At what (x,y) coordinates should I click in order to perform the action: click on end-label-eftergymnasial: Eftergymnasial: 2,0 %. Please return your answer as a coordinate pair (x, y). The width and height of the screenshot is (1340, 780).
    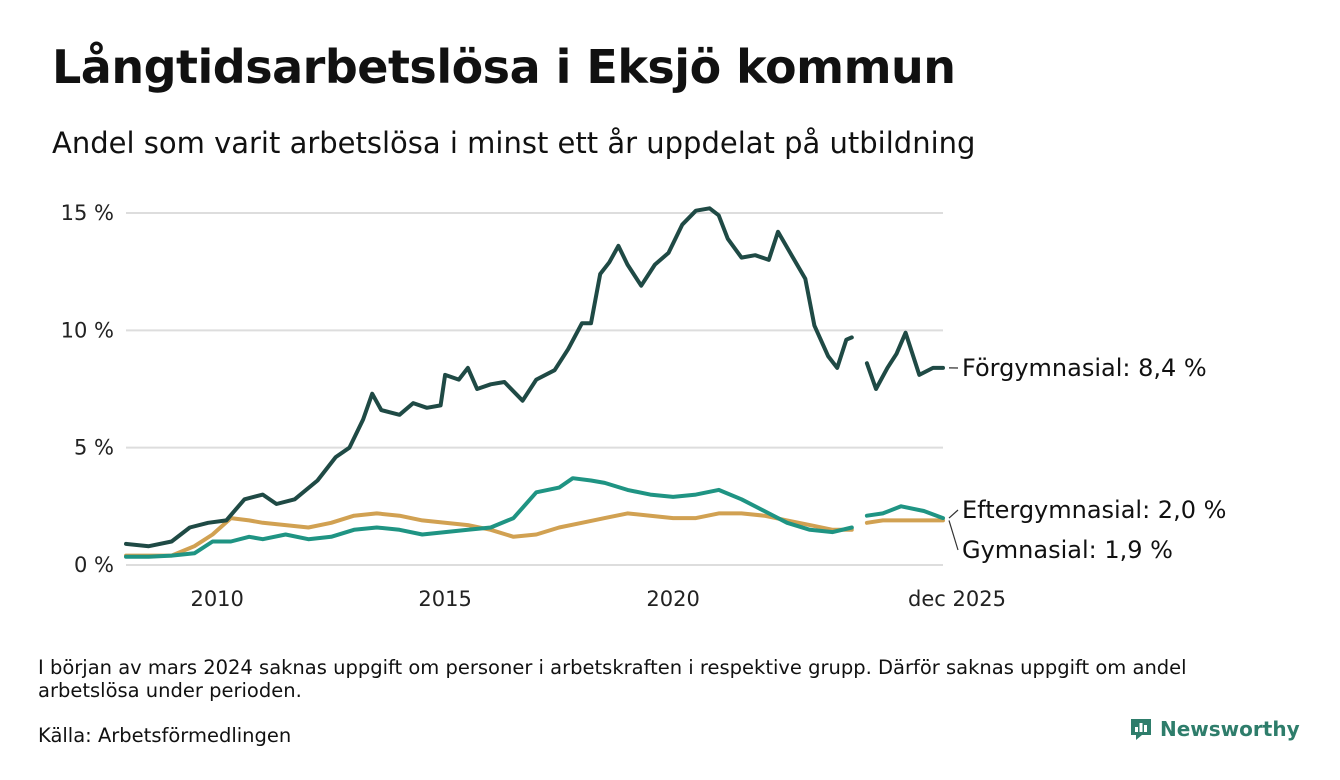
    Looking at the image, I should click on (1094, 510).